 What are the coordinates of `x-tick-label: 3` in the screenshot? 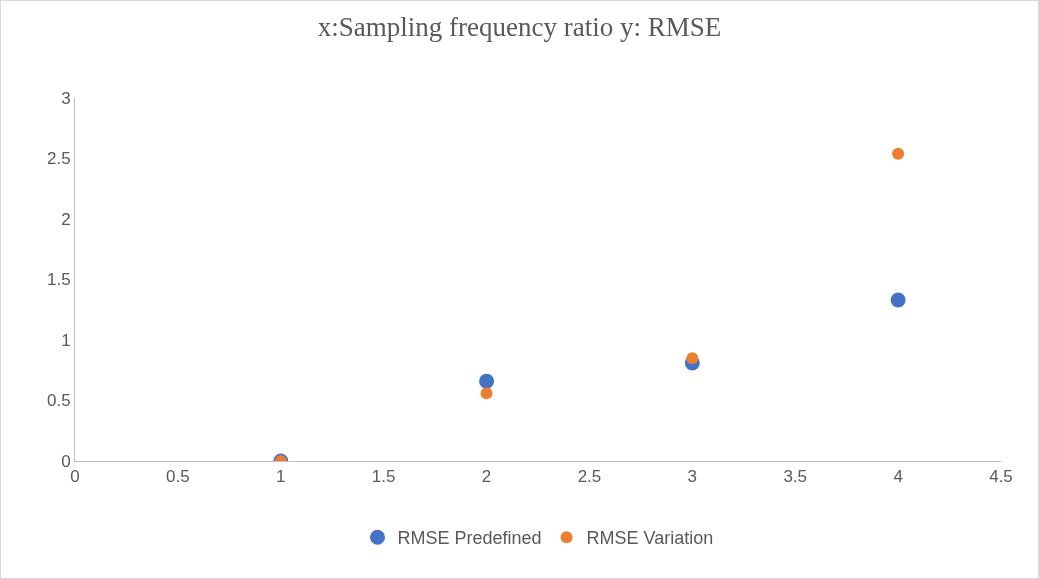 It's located at (692, 477).